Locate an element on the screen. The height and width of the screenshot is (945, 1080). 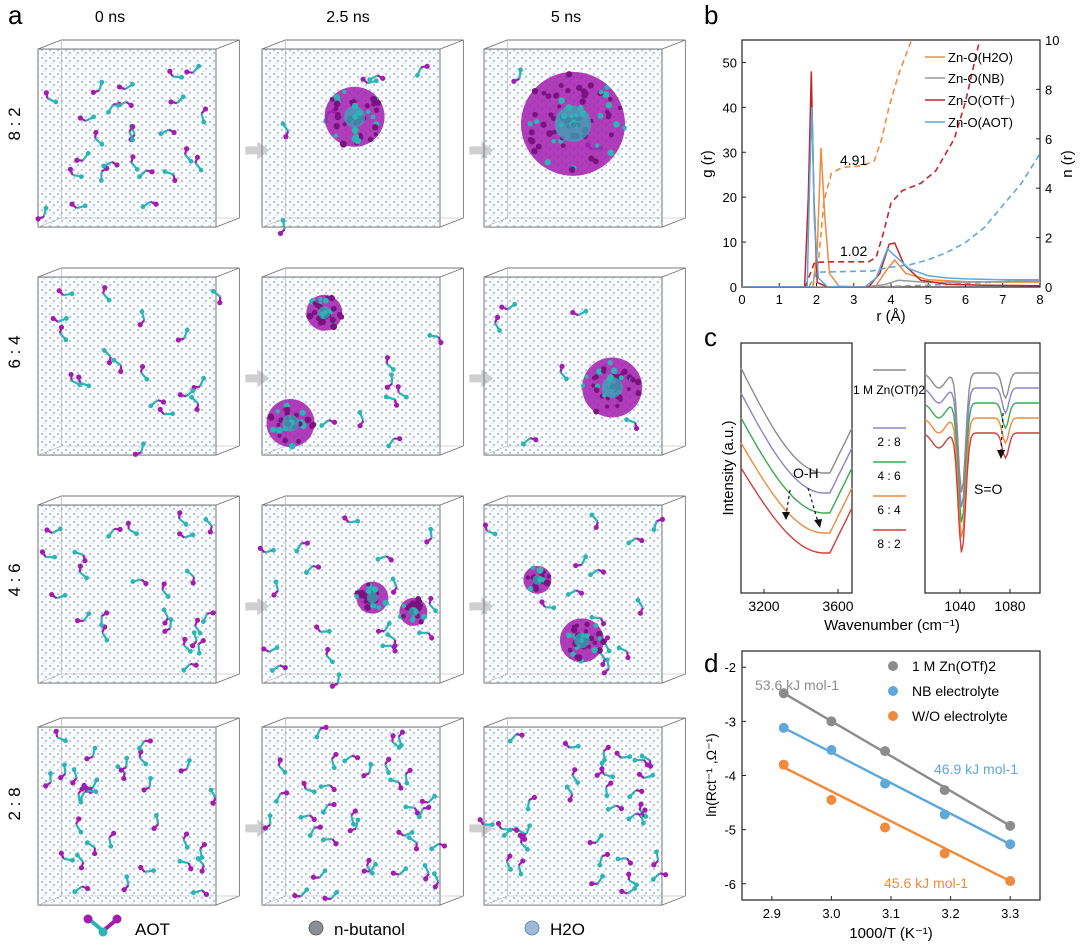
panel-c-right-frame is located at coordinates (982, 468).